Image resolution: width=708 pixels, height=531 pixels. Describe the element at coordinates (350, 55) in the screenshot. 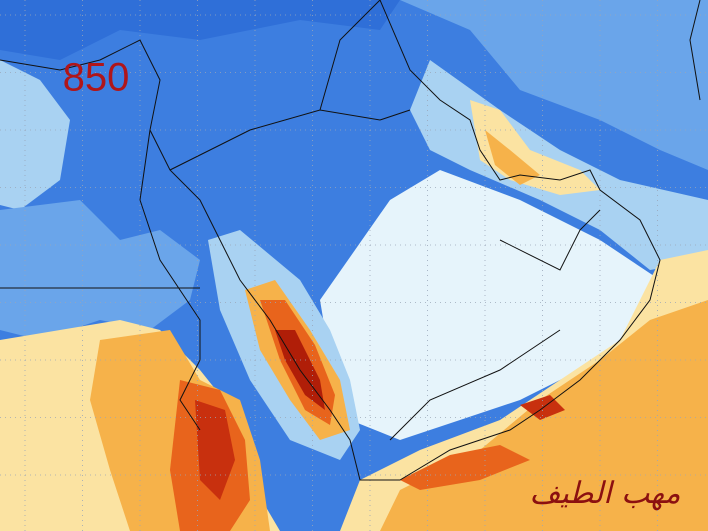

I see `border-iraq` at that location.